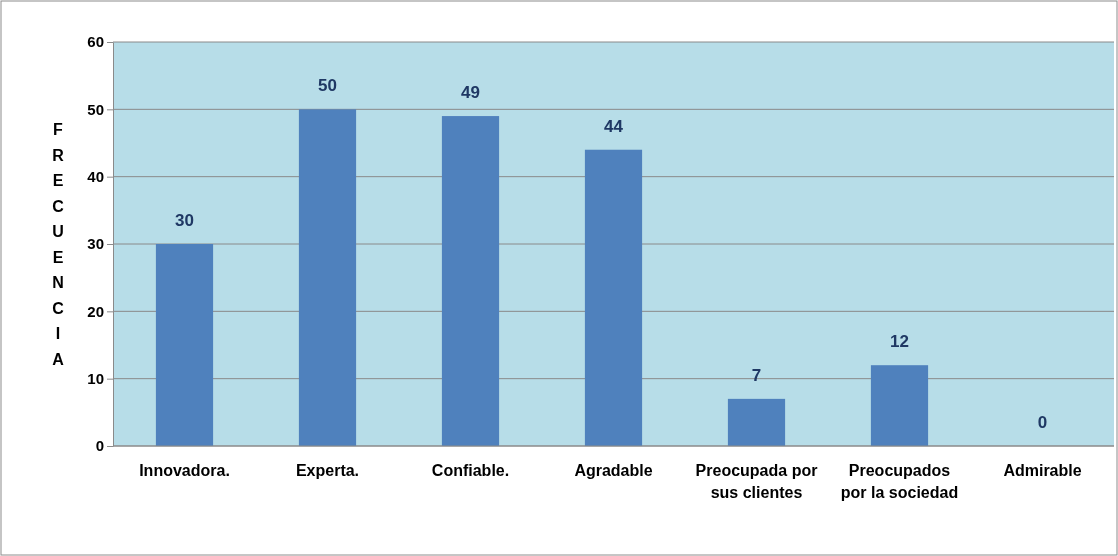 Image resolution: width=1118 pixels, height=556 pixels. What do you see at coordinates (756, 375) in the screenshot?
I see `data-label: 7` at bounding box center [756, 375].